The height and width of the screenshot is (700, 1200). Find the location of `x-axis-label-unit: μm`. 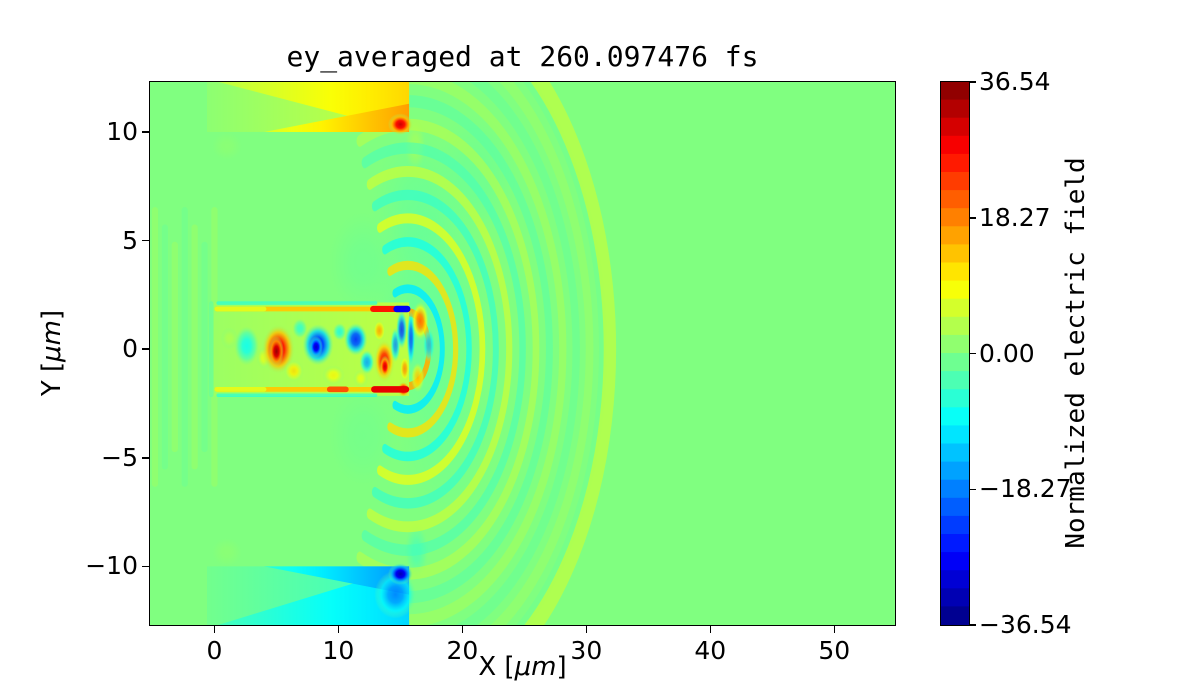

x-axis-label-unit: μm is located at coordinates (535, 667).